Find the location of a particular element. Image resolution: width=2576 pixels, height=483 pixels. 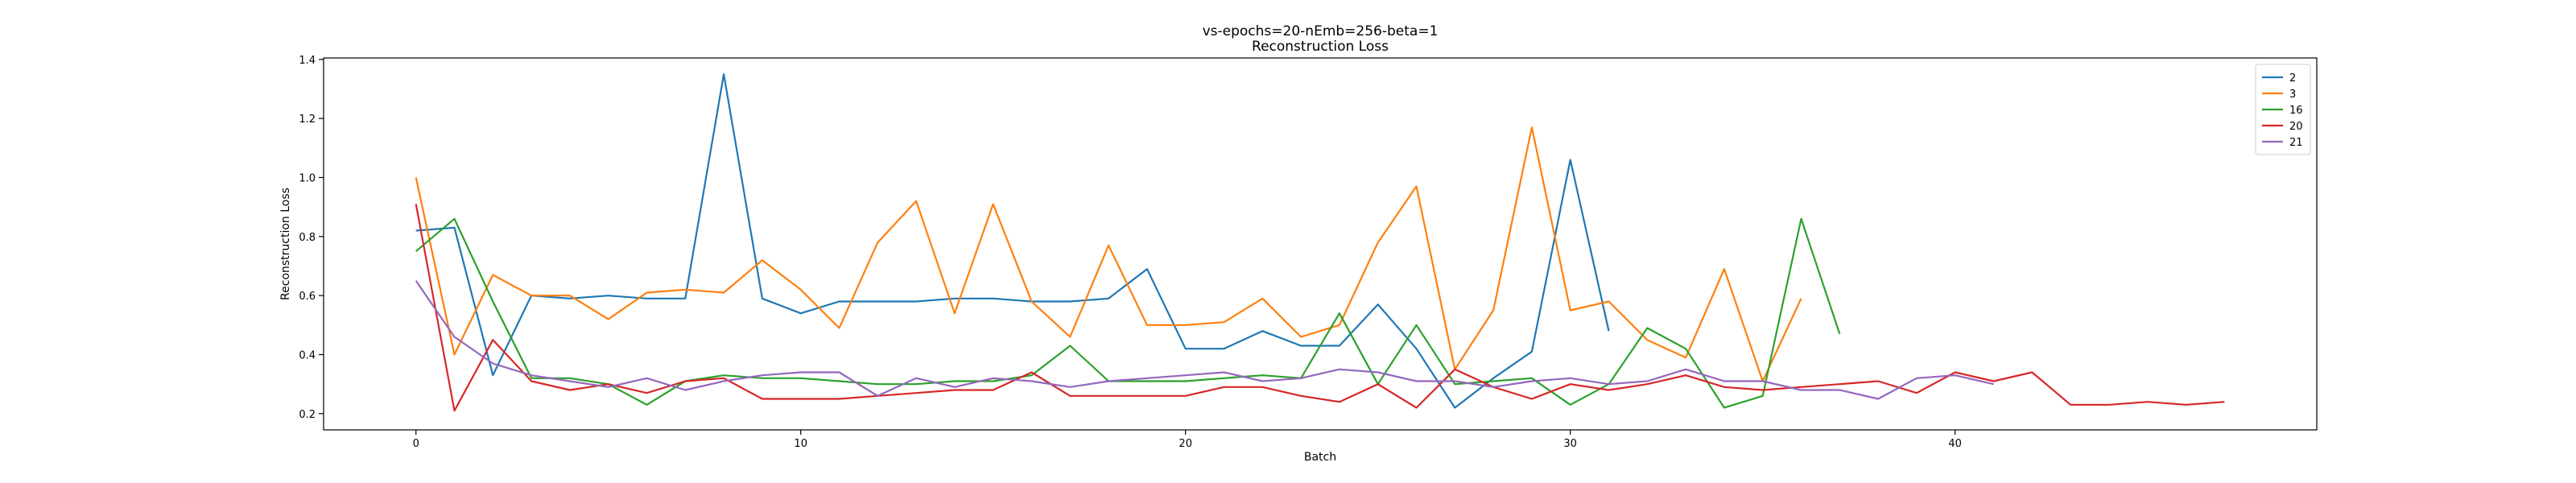

legend-label-16: 16 is located at coordinates (2296, 111).